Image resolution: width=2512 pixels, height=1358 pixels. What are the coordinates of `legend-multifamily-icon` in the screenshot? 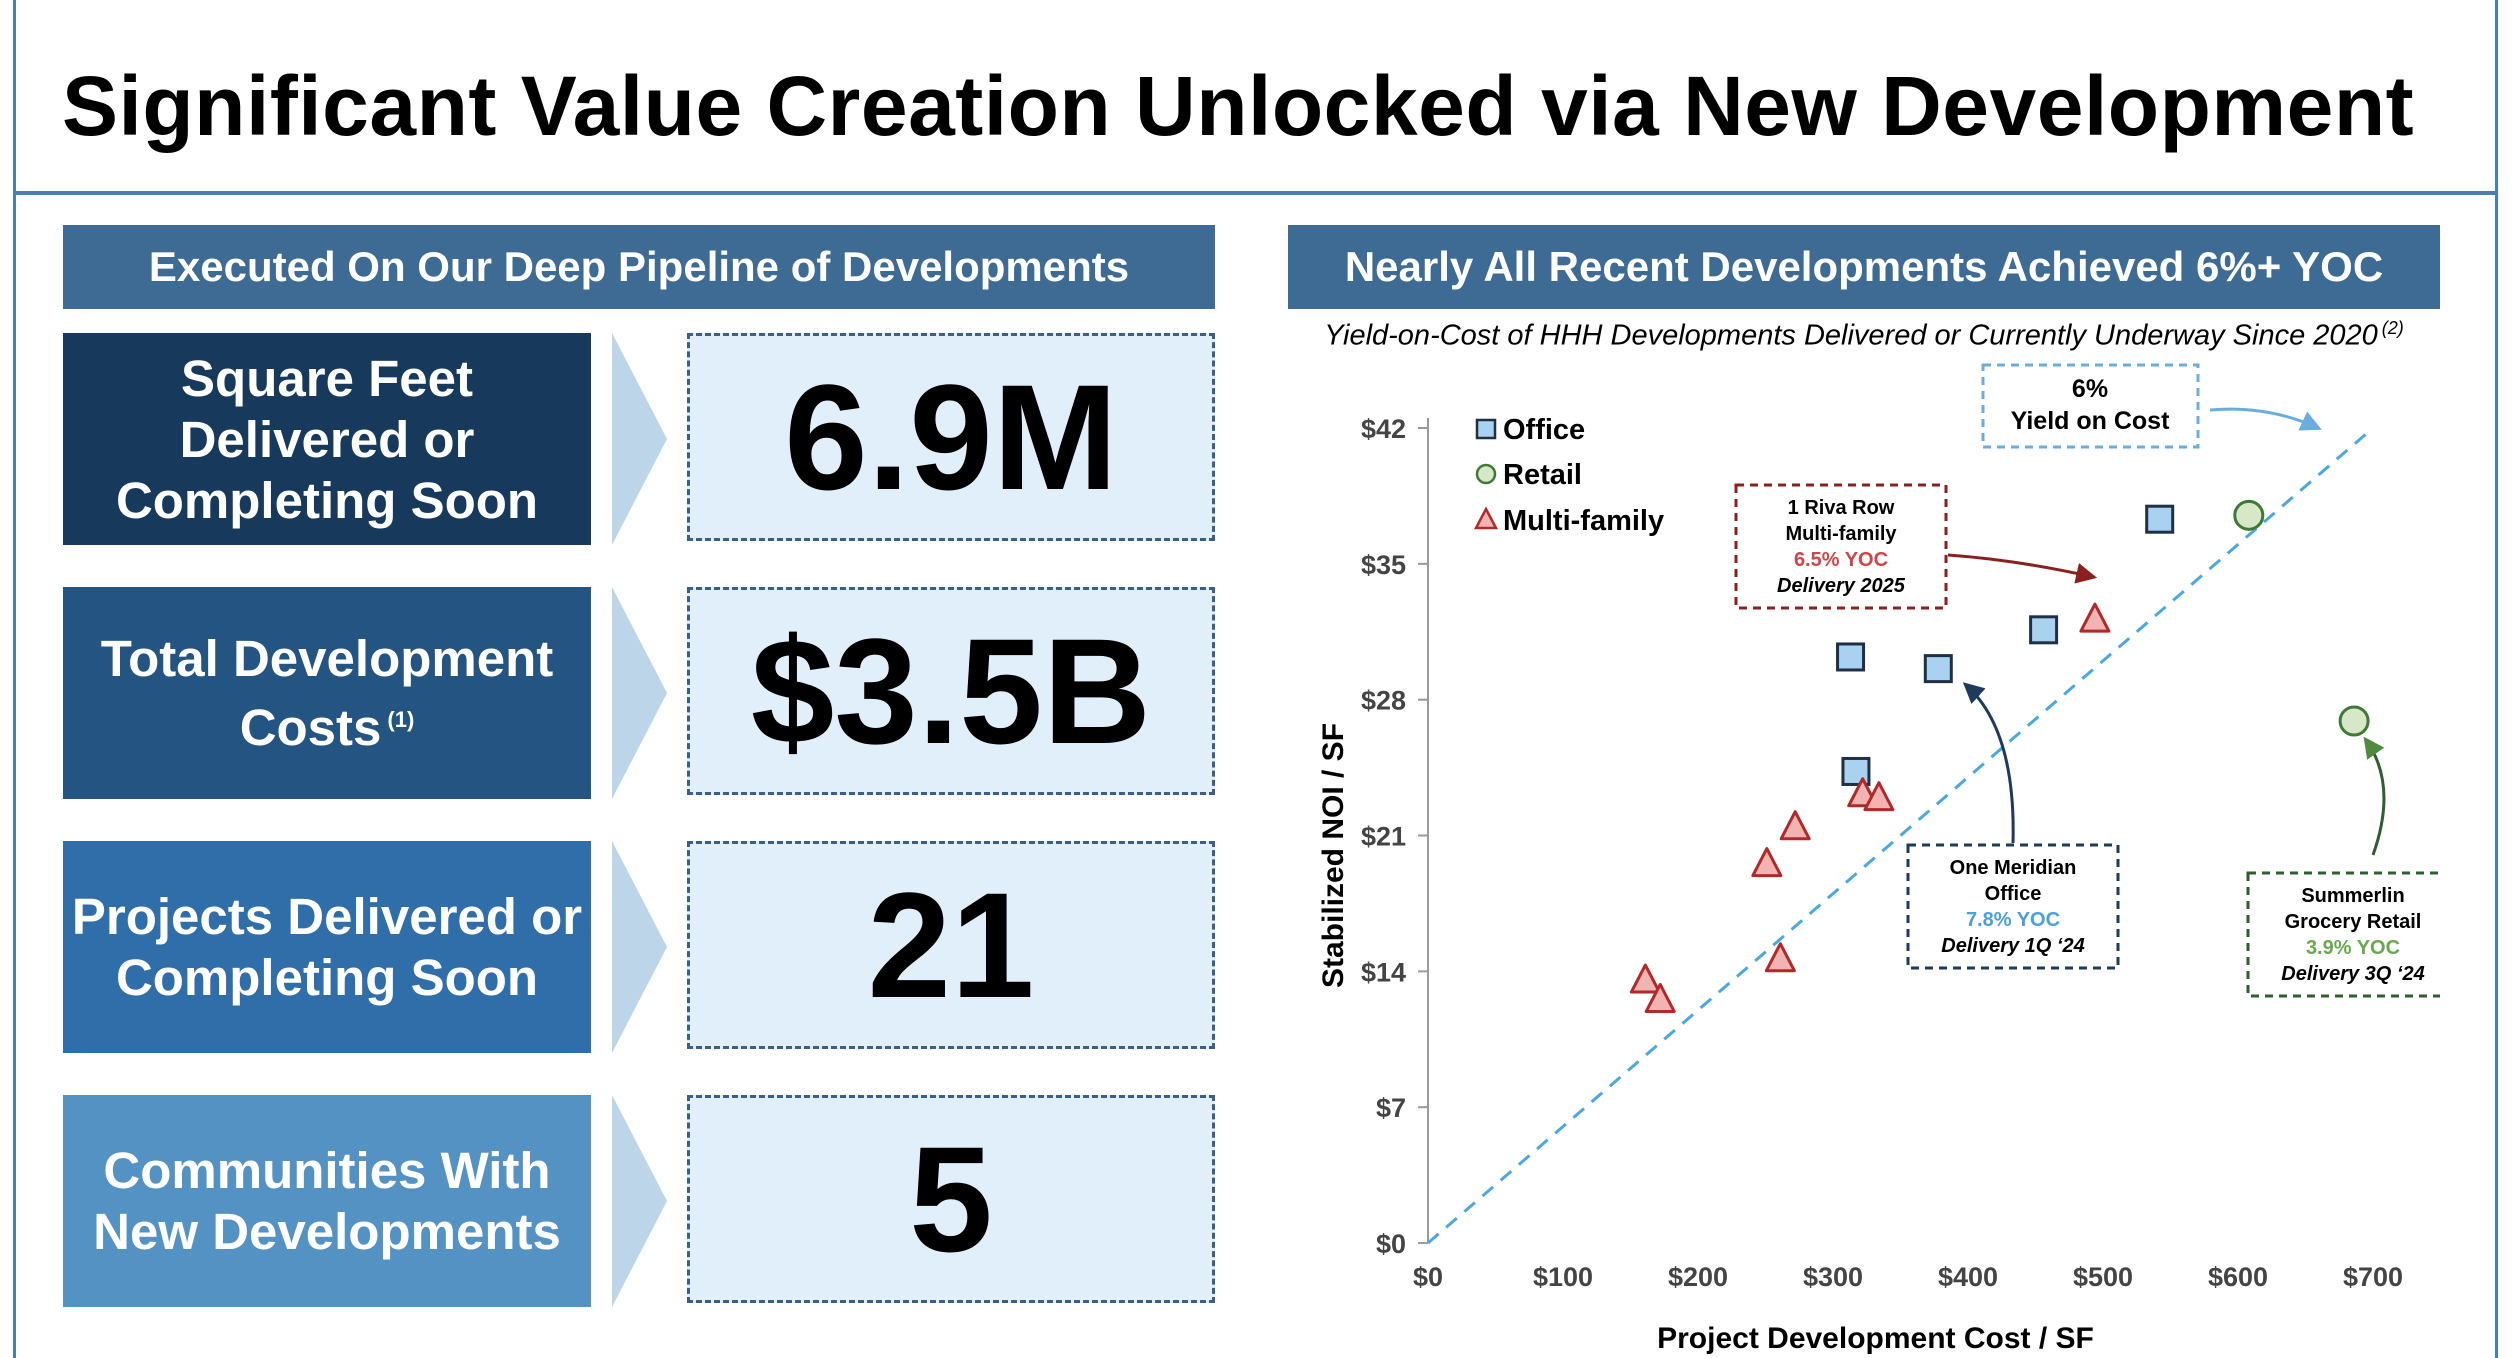 It's located at (1486, 518).